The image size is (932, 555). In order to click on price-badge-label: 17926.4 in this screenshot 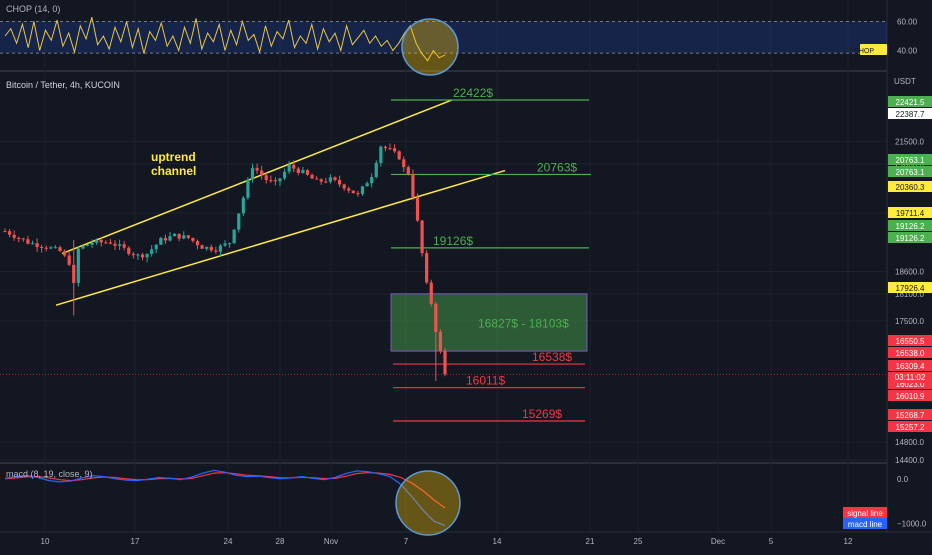, I will do `click(910, 288)`.